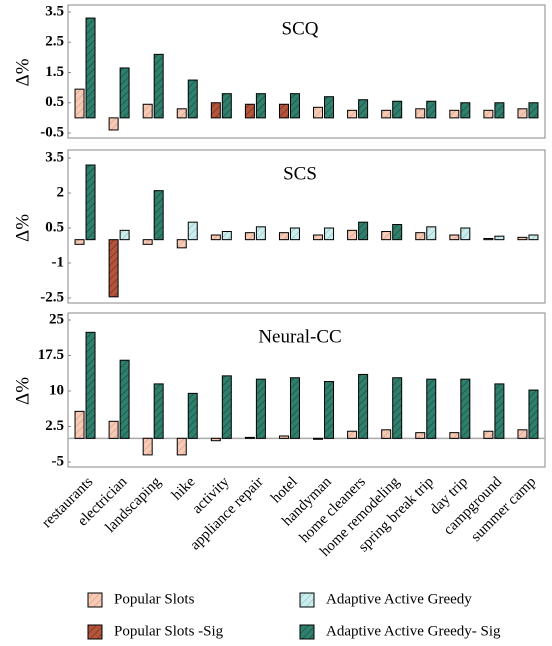 Image resolution: width=552 pixels, height=646 pixels. I want to click on legend-label: Adaptive Active Greedy, so click(399, 599).